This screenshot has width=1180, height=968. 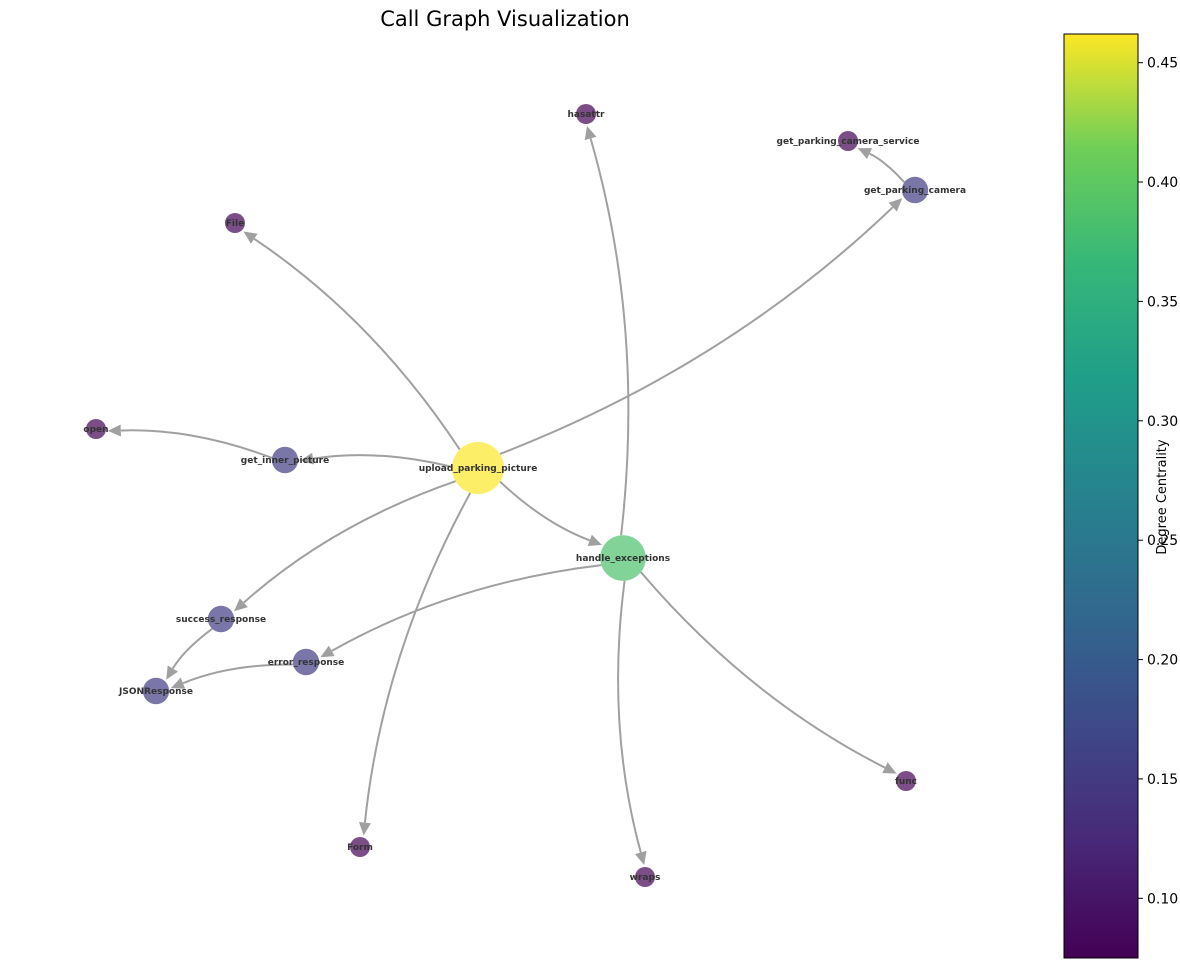 What do you see at coordinates (1162, 780) in the screenshot?
I see `colorbar-tick-label: 0.15` at bounding box center [1162, 780].